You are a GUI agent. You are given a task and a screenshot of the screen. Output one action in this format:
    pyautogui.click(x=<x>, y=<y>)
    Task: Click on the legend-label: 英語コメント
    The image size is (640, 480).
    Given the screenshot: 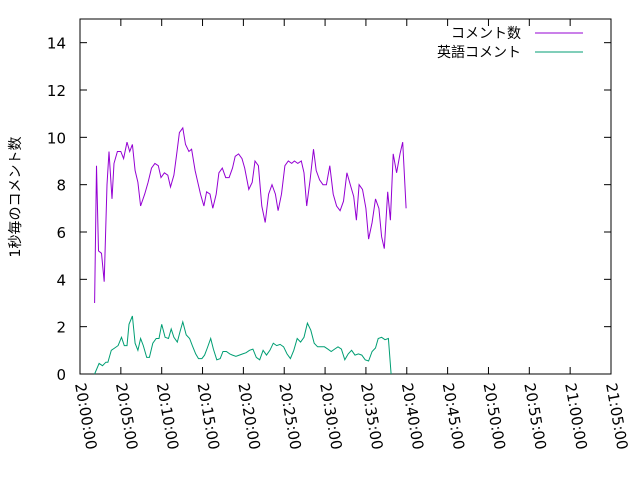 What is the action you would take?
    pyautogui.click(x=479, y=52)
    